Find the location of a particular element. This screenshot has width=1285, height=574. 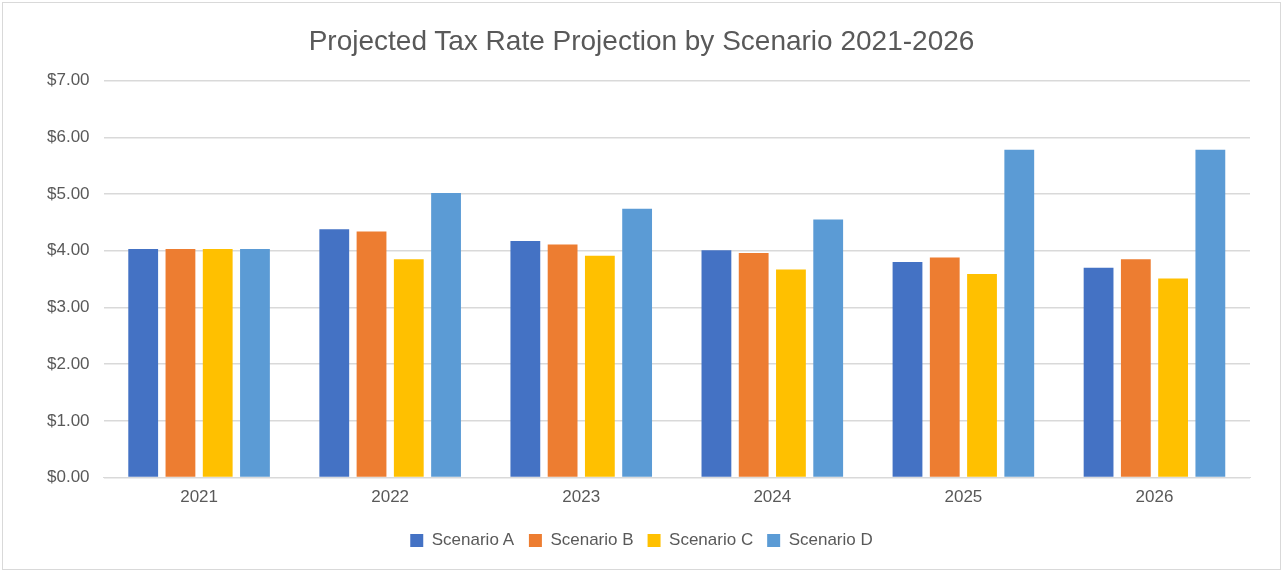

y-tick-label: $6.00 is located at coordinates (68, 136).